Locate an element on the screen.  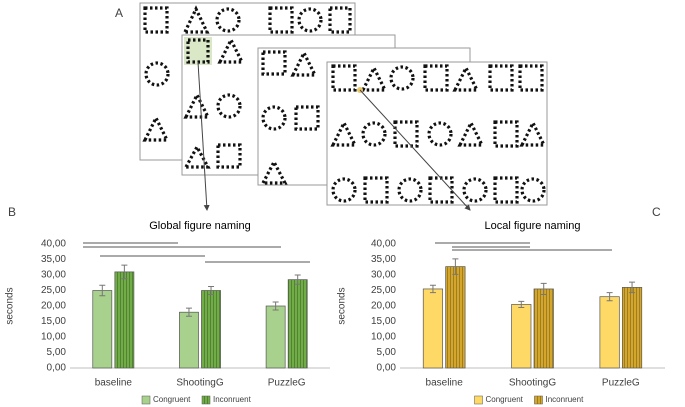
panel-label: B is located at coordinates (12, 212).